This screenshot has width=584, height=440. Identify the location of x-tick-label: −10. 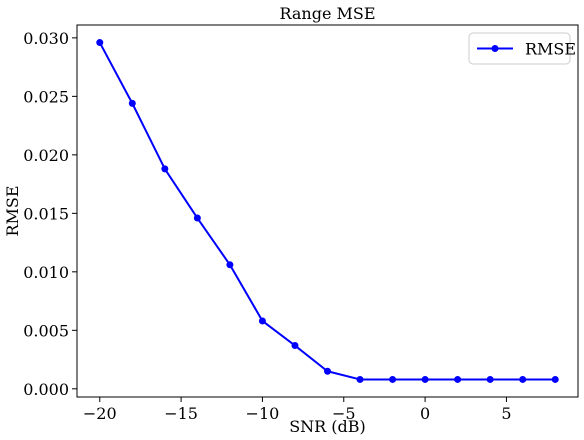
(263, 413).